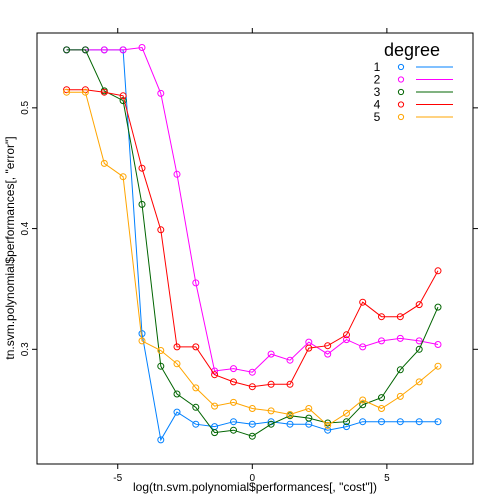  What do you see at coordinates (413, 92) in the screenshot?
I see `legend-entry: 3` at bounding box center [413, 92].